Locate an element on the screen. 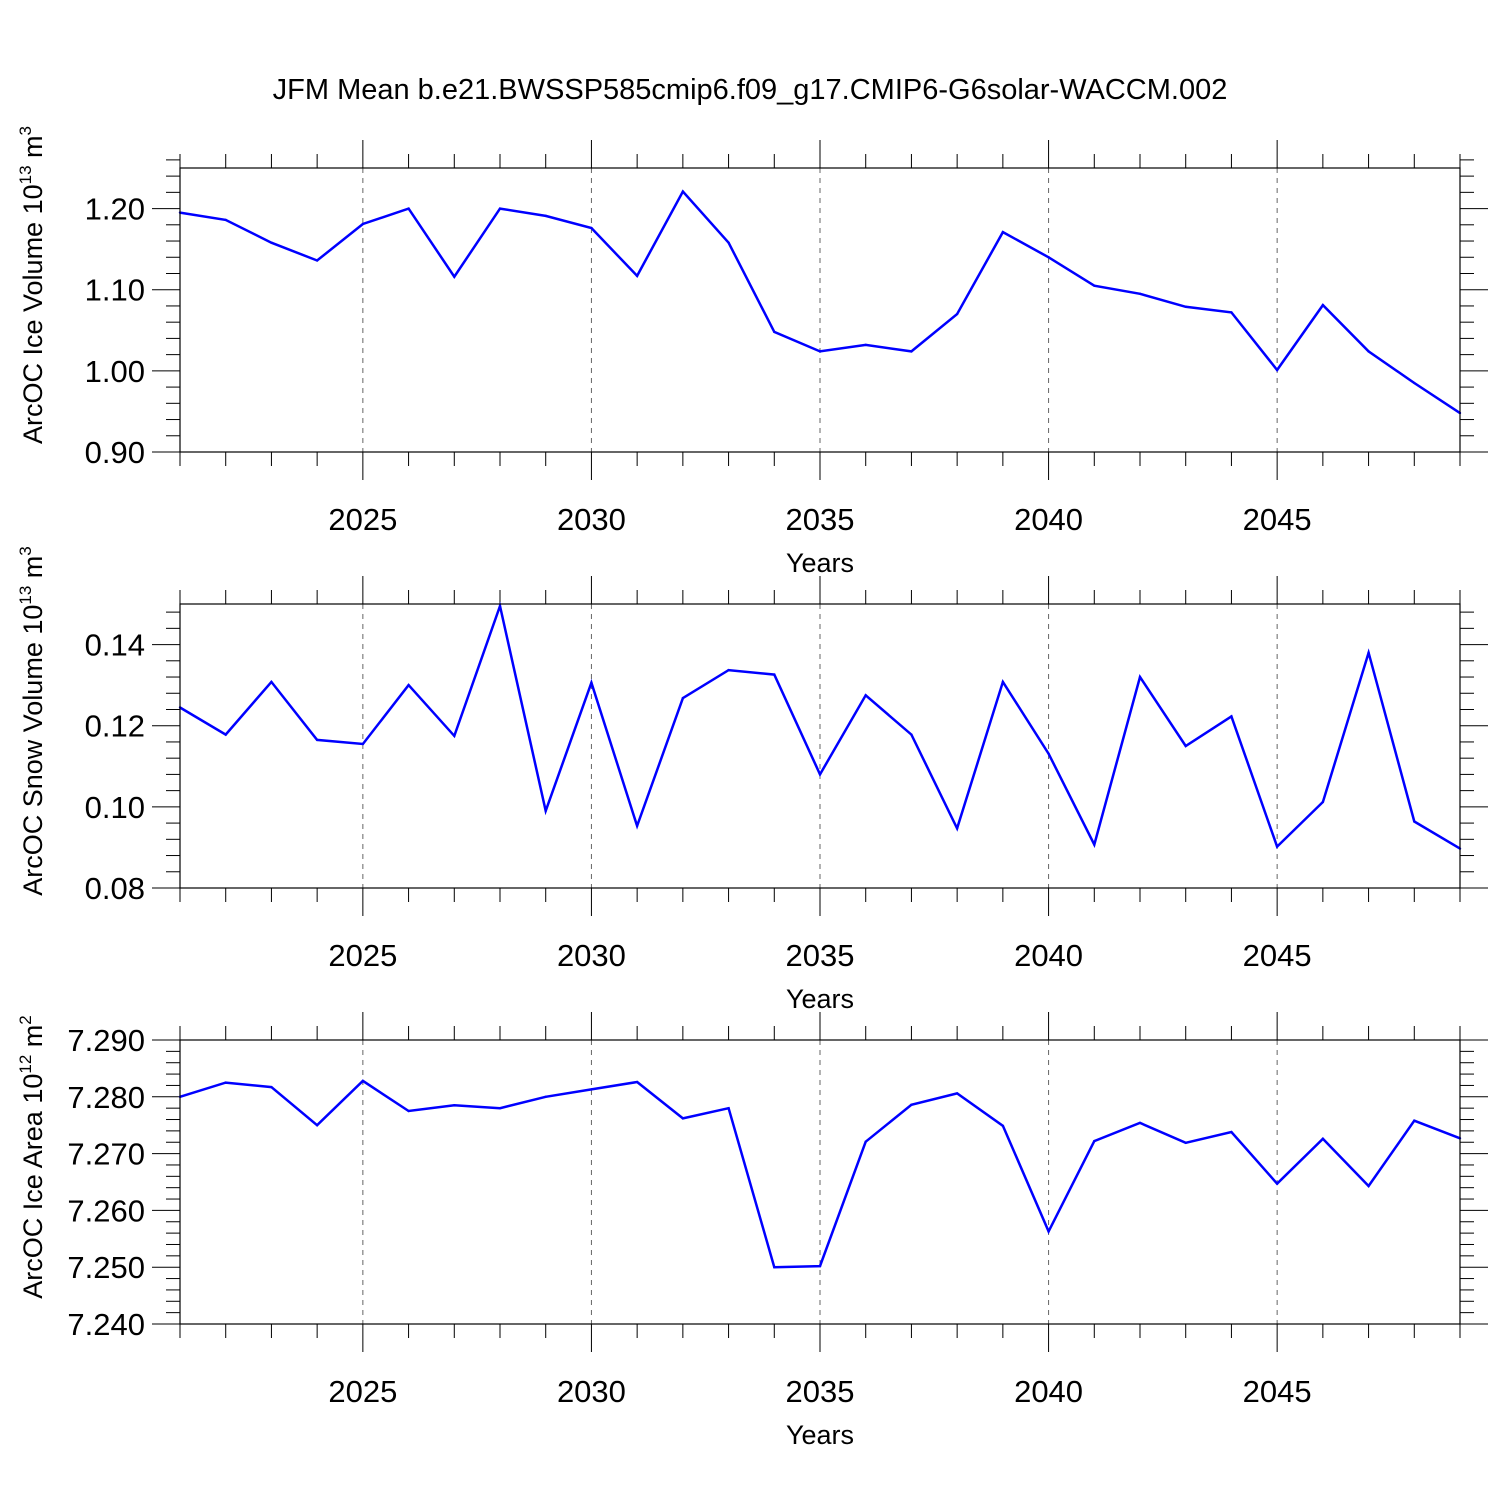 This screenshot has height=1500, width=1500. y-tick-label: 1.10 is located at coordinates (115, 290).